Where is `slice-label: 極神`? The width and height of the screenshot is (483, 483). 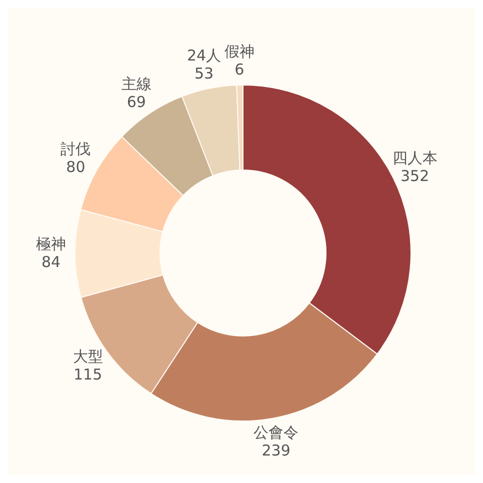 slice-label: 極神 is located at coordinates (51, 244).